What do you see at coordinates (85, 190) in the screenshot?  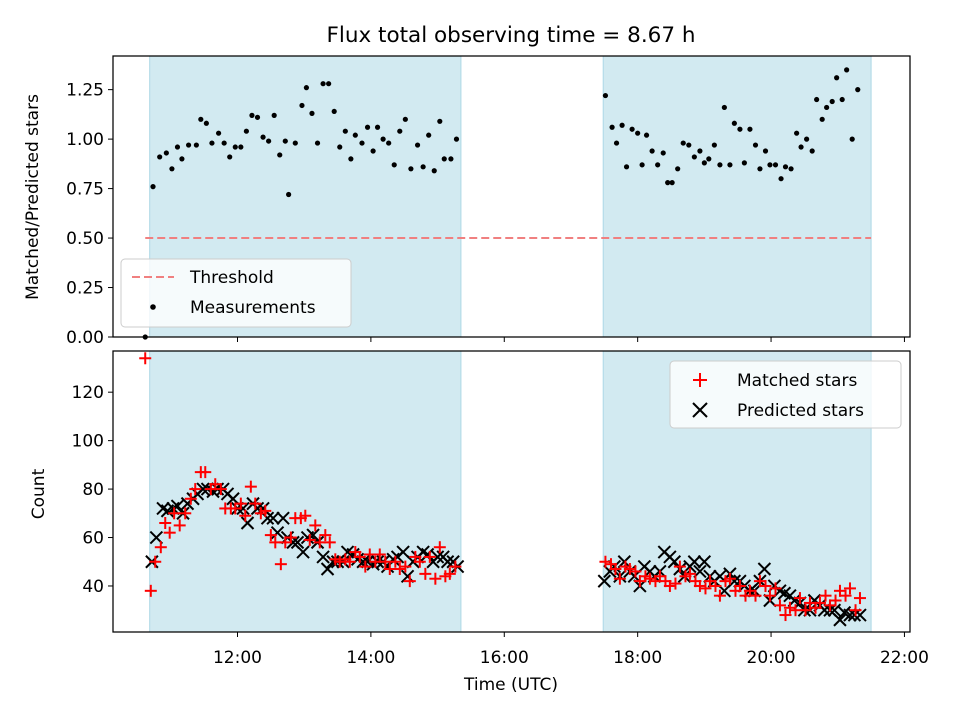 I see `top-ytick-label: 0.75` at bounding box center [85, 190].